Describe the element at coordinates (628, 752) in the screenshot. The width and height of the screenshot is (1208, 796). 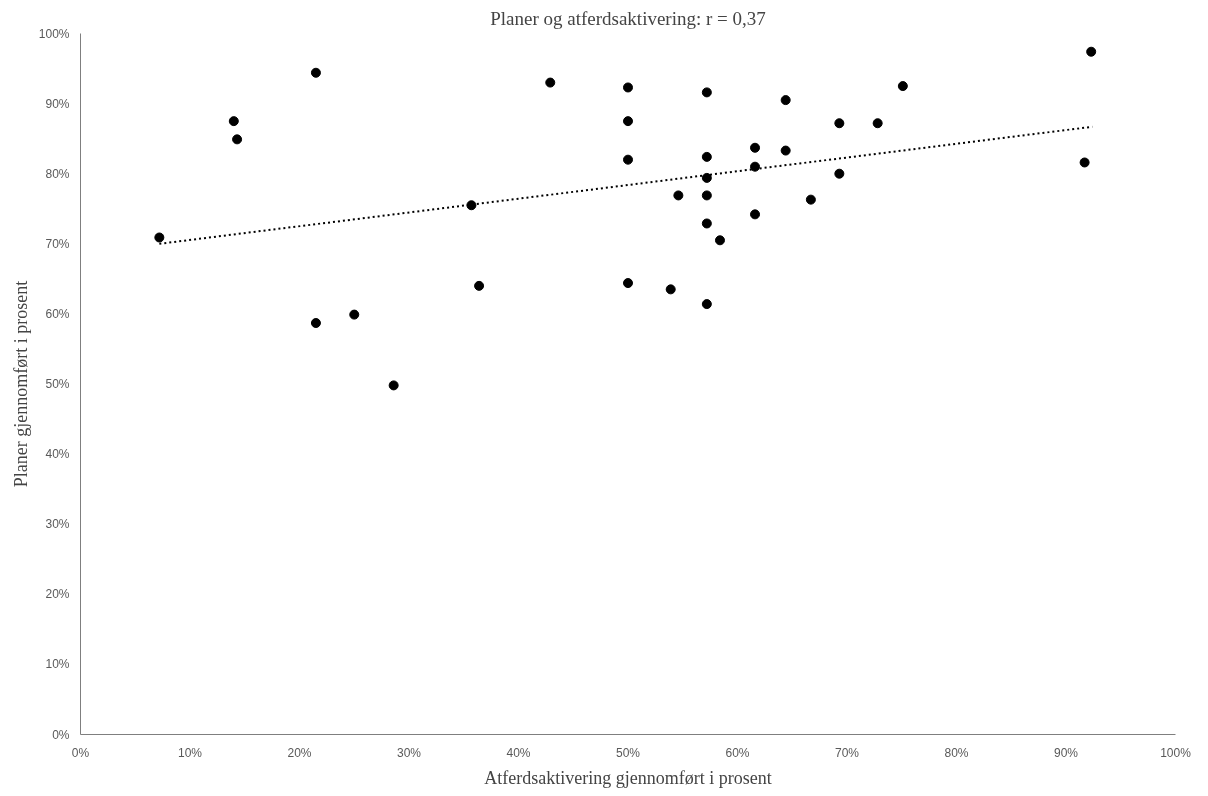
I see `x-tick-label: 50%` at that location.